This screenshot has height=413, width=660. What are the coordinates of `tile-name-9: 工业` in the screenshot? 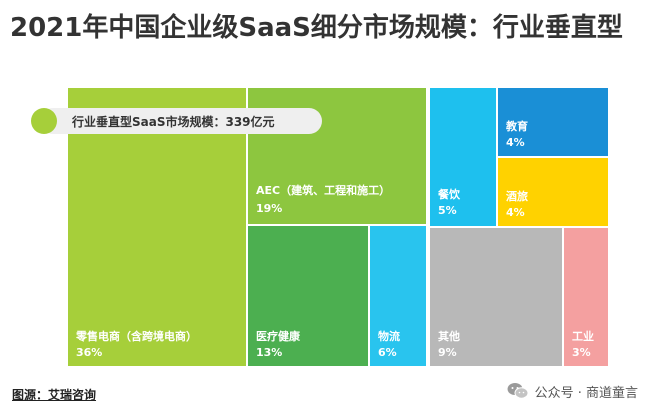 It's located at (583, 336).